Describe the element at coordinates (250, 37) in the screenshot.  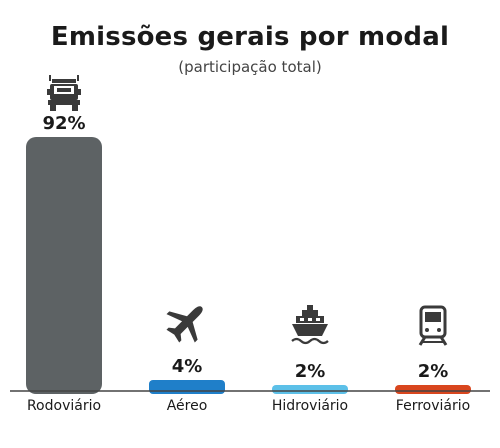
I see `chart-title: Emissões gerais por modal` at that location.